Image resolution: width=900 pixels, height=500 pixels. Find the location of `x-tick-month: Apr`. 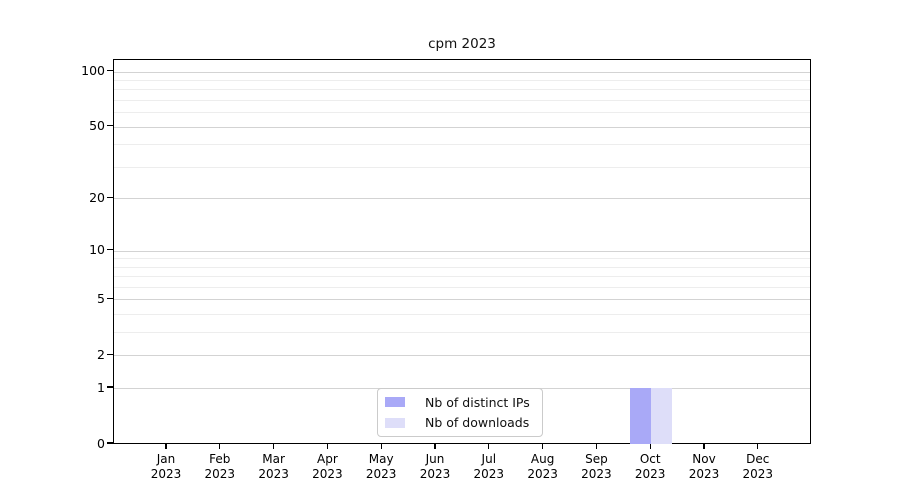

x-tick-month: Apr is located at coordinates (327, 459).